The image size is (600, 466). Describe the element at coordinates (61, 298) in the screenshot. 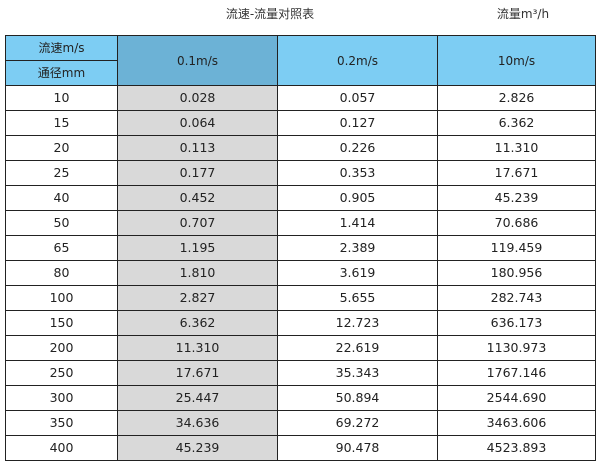

I see `diameter-cell: 100` at that location.